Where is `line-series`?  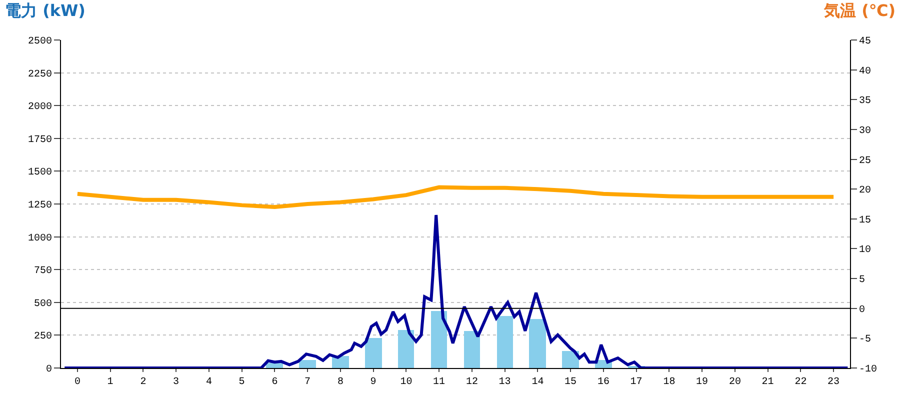
line-series is located at coordinates (455, 197).